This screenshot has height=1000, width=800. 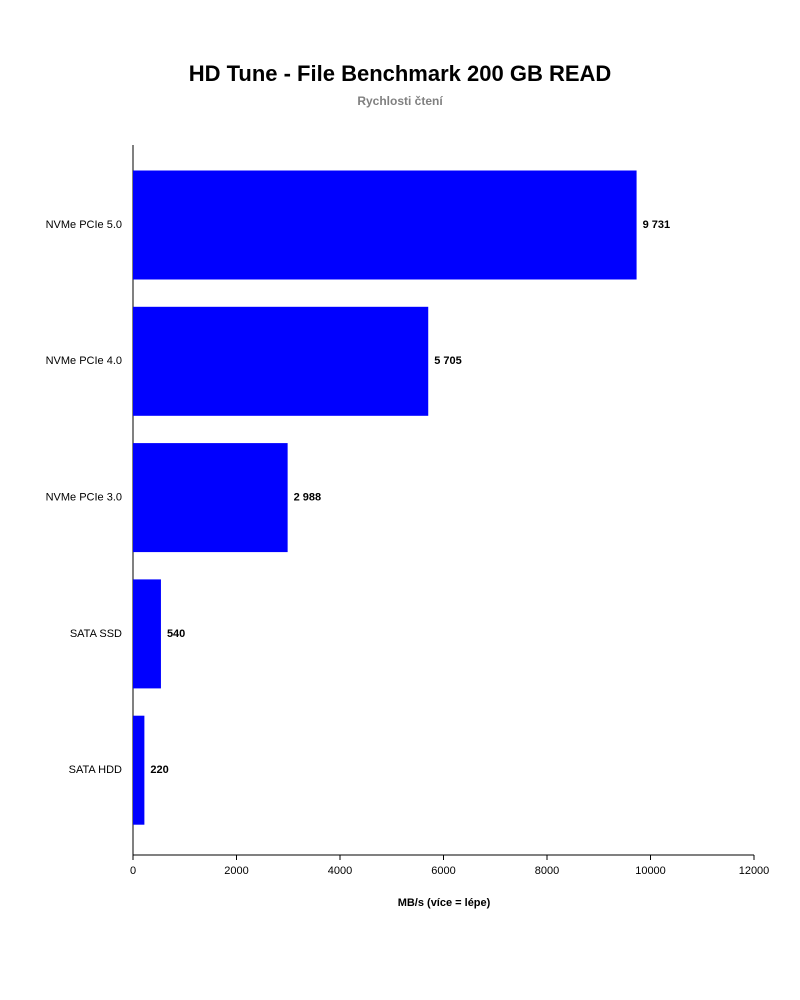 I want to click on y-tick-label: SATA SSD, so click(x=96, y=634).